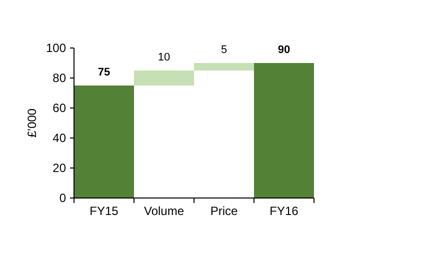  What do you see at coordinates (32, 123) in the screenshot?
I see `y-axis-title: £'000` at bounding box center [32, 123].